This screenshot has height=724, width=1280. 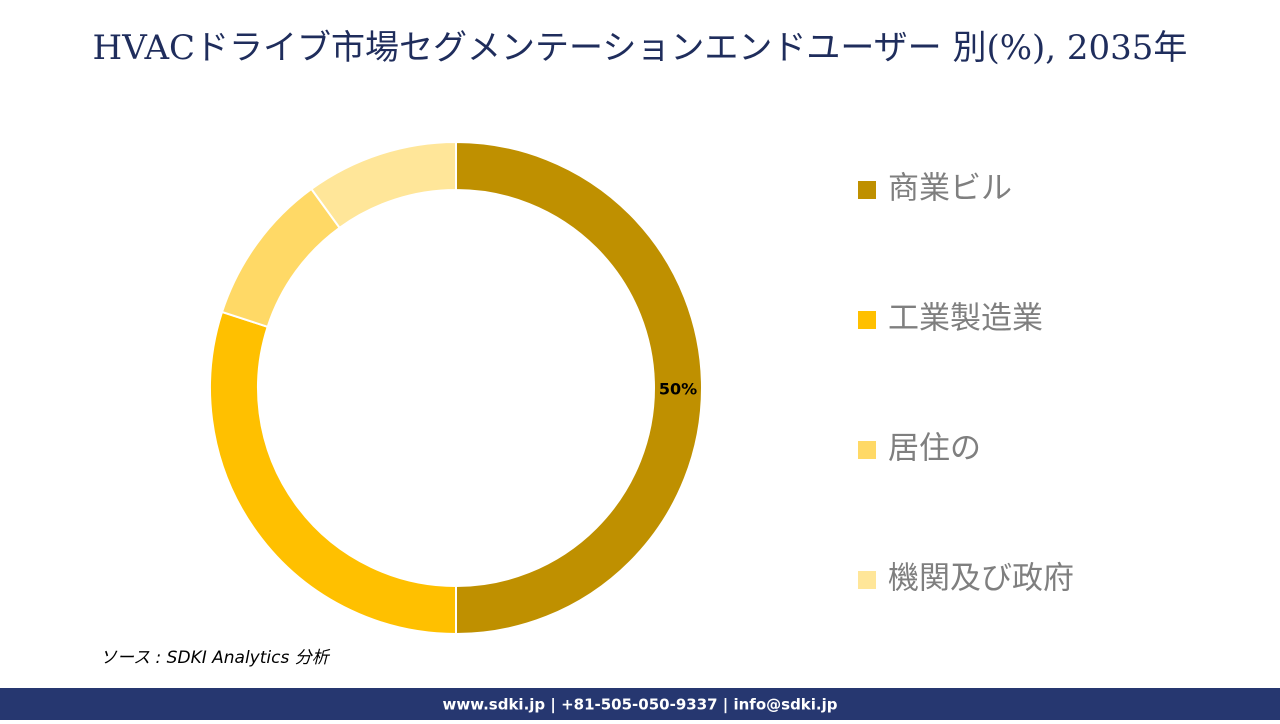 What do you see at coordinates (965, 319) in the screenshot?
I see `legend-label: 工業製造業` at bounding box center [965, 319].